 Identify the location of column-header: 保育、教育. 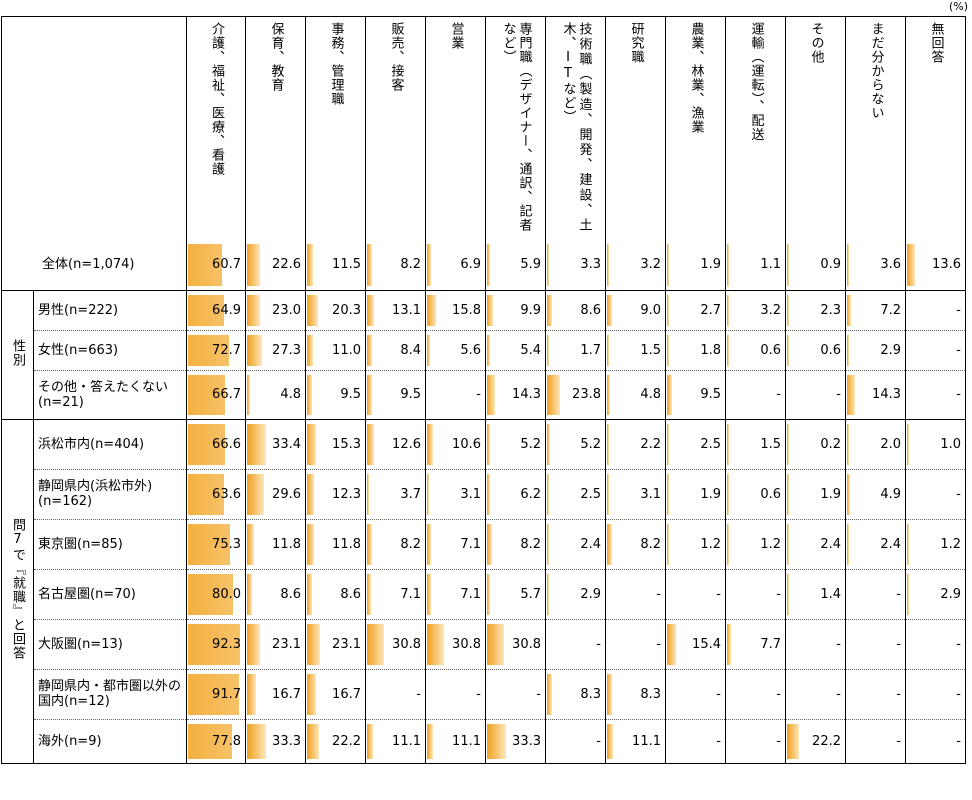
(275, 128).